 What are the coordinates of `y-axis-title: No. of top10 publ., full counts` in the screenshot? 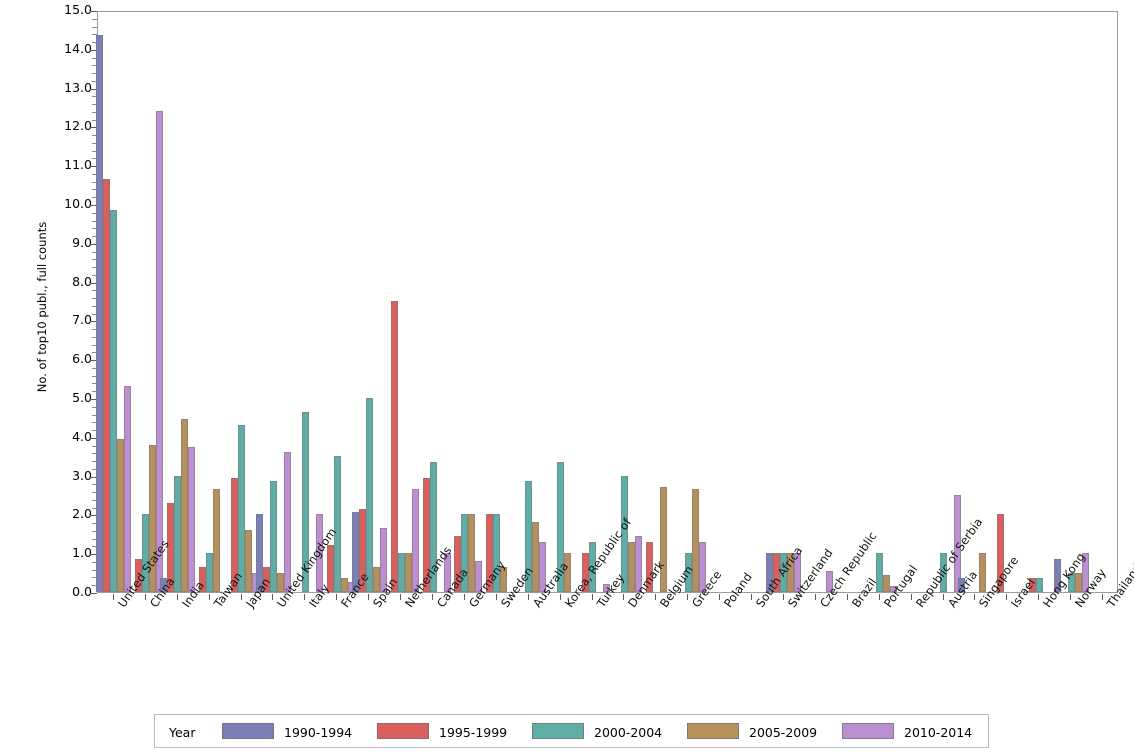 It's located at (42, 307).